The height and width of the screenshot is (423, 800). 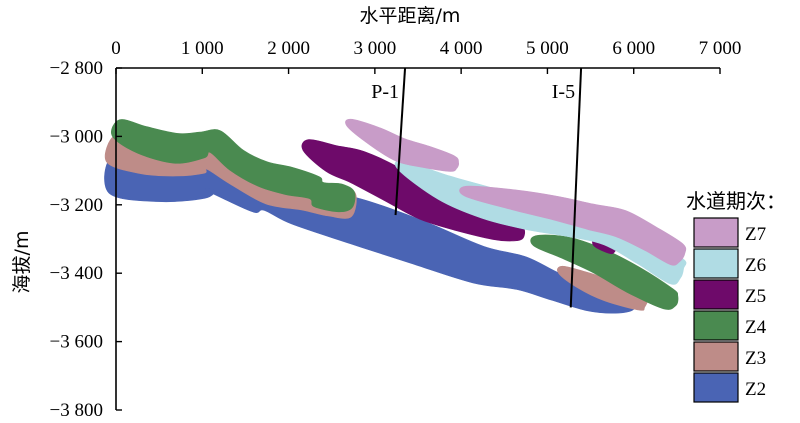 I want to click on legend-swatch-z2, so click(x=716, y=387).